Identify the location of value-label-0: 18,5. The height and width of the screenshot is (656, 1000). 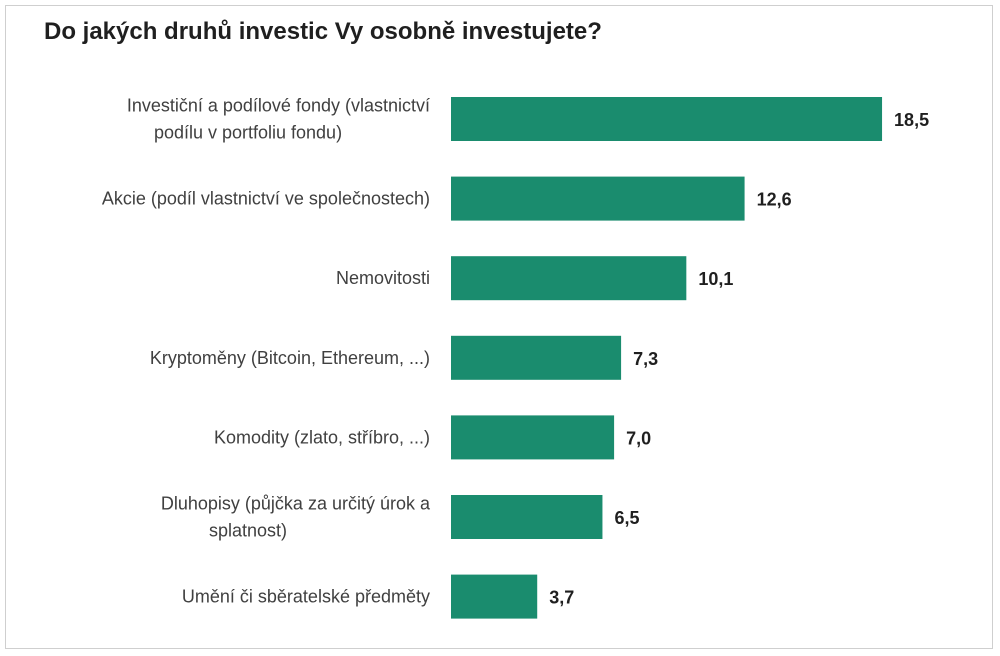
(911, 120).